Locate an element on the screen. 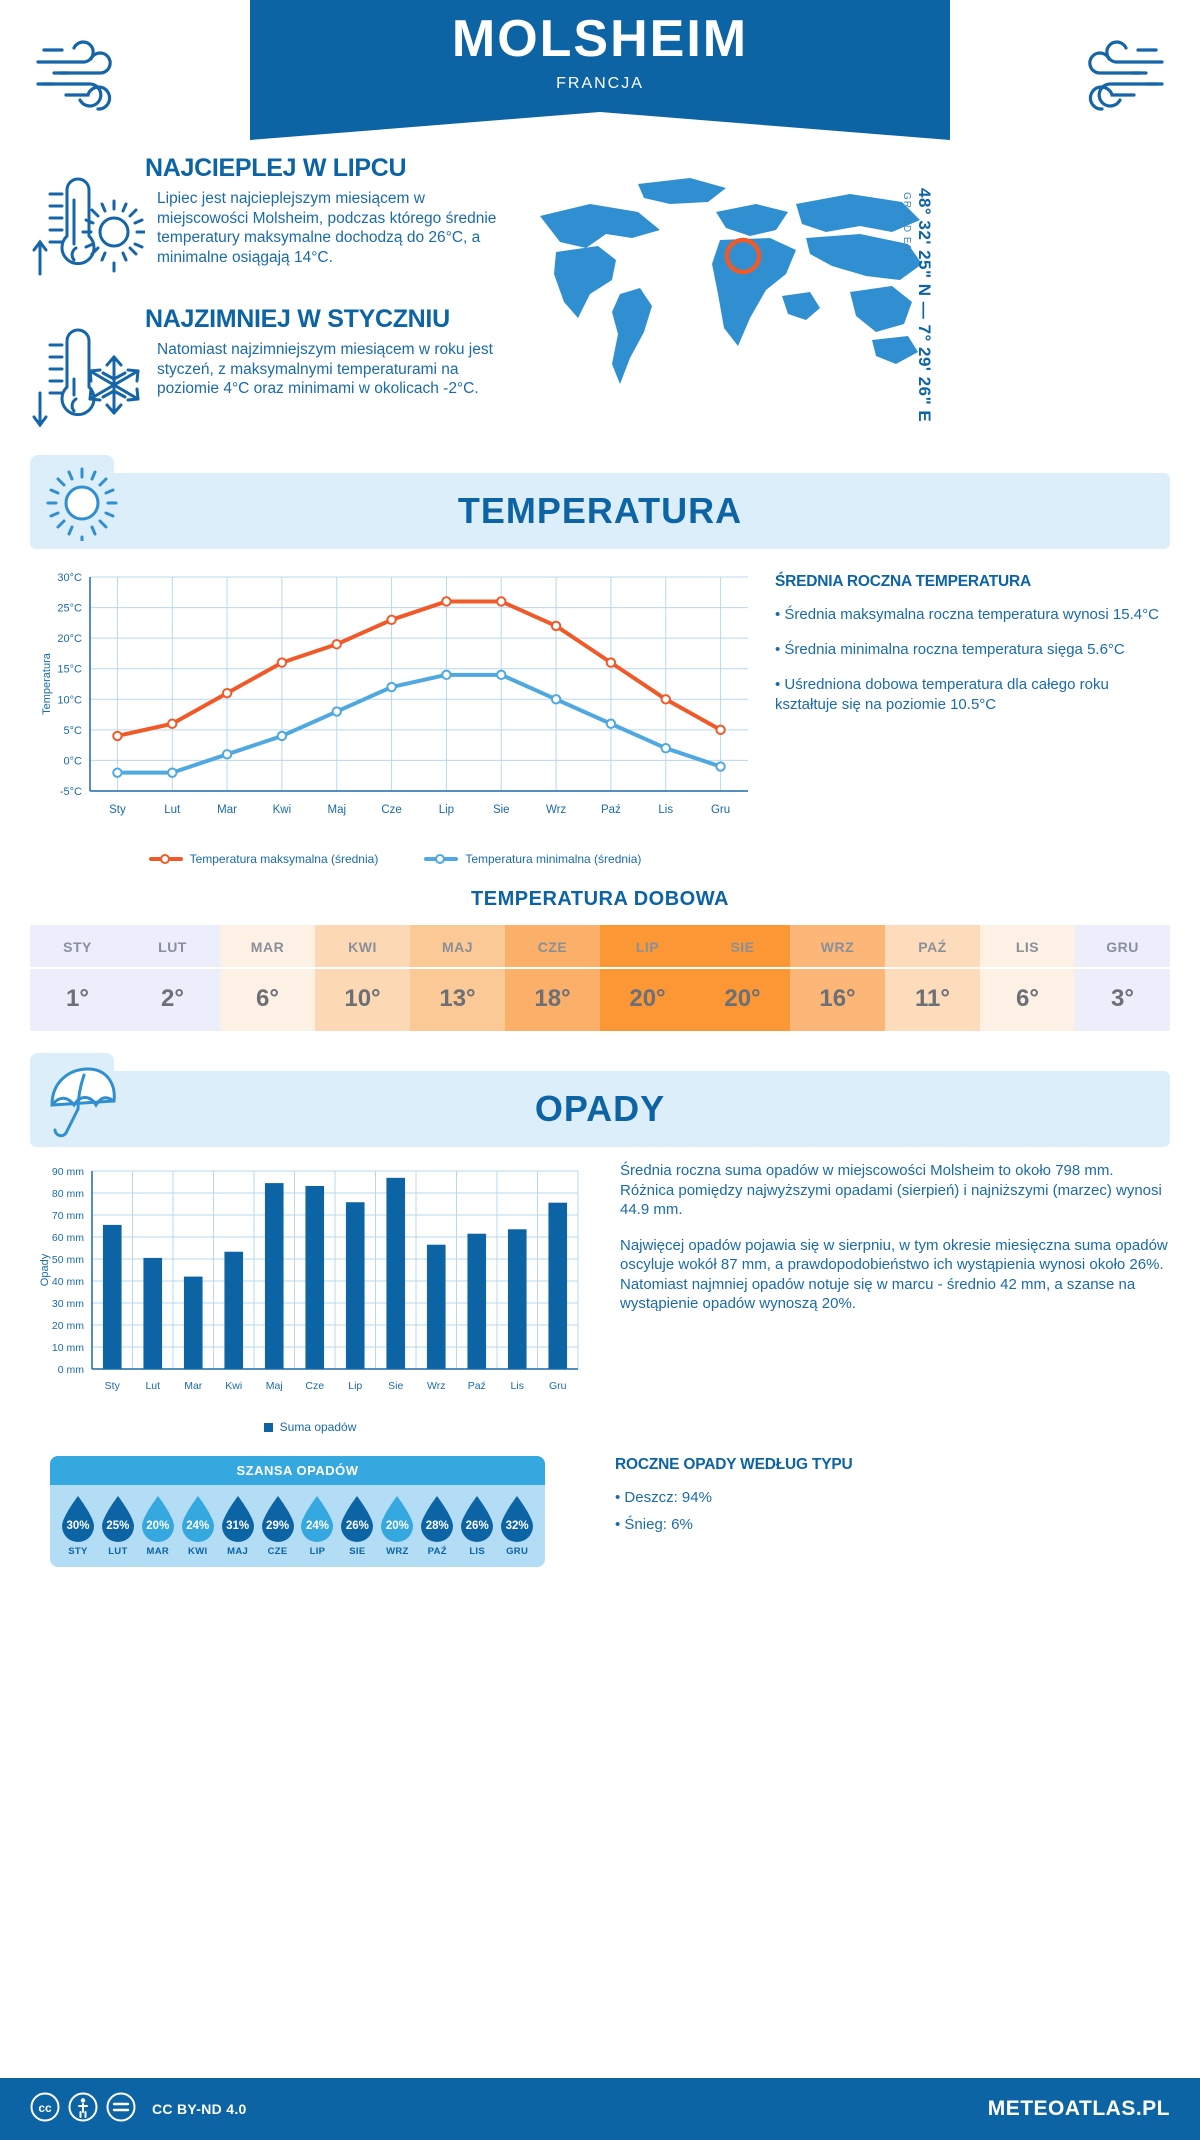 Image resolution: width=1200 pixels, height=2140 pixels. svg-text: Lis is located at coordinates (665, 810).